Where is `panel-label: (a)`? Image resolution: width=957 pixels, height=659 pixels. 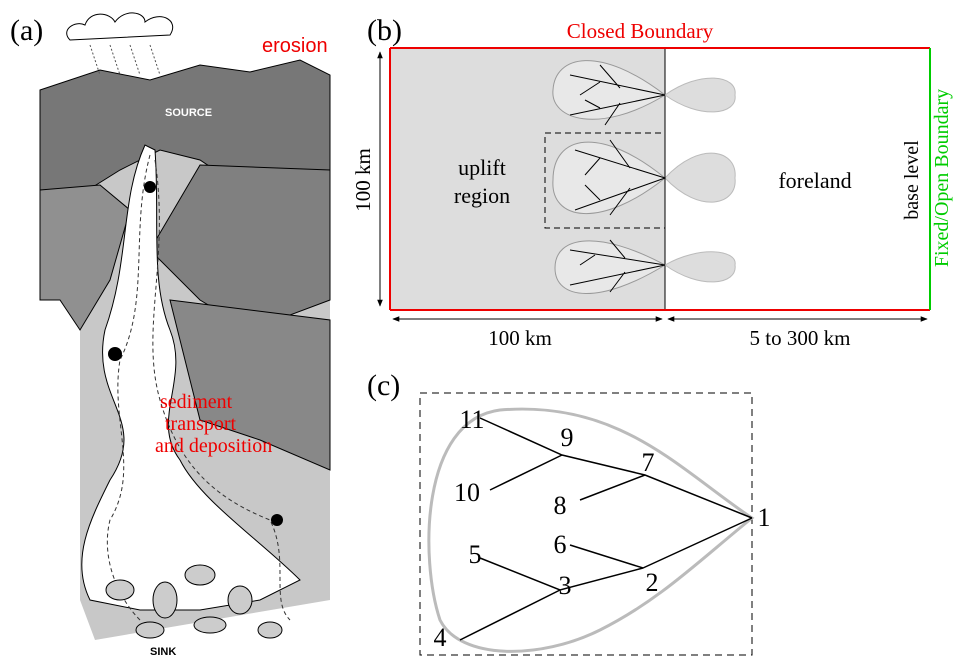
panel-label: (a) is located at coordinates (26, 30).